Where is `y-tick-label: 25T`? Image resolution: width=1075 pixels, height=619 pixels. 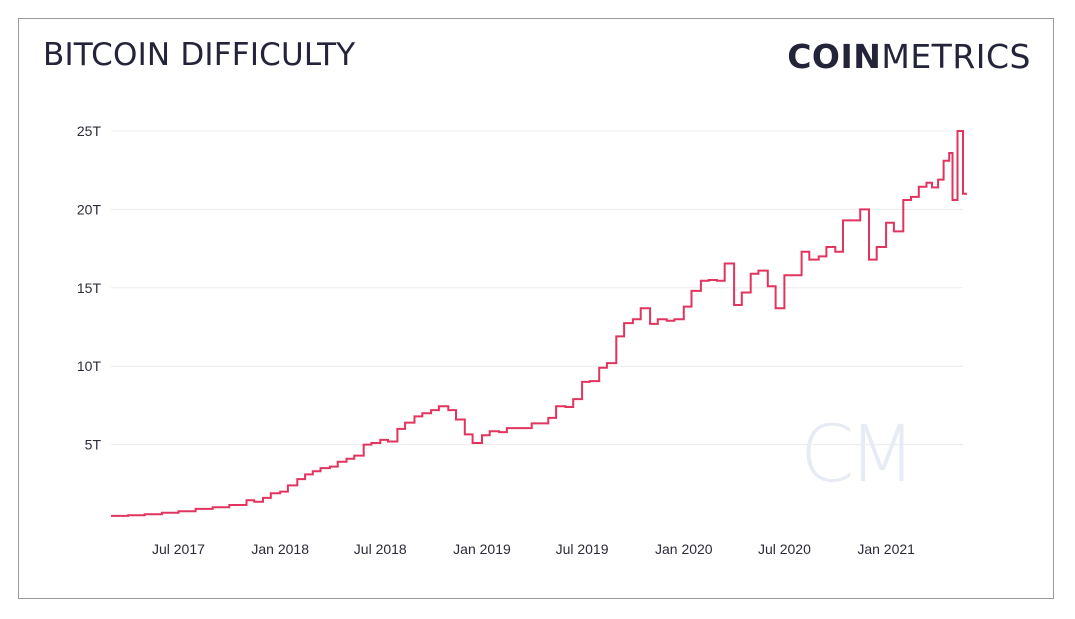
y-tick-label: 25T is located at coordinates (89, 131).